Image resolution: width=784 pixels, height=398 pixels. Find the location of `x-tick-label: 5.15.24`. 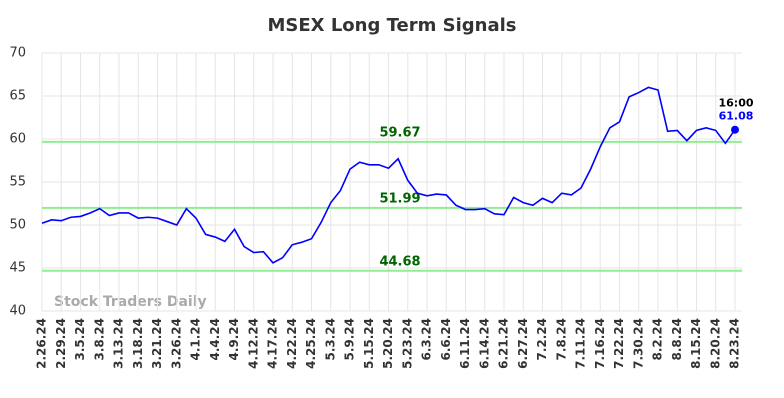

x-tick-label: 5.15.24 is located at coordinates (369, 343).